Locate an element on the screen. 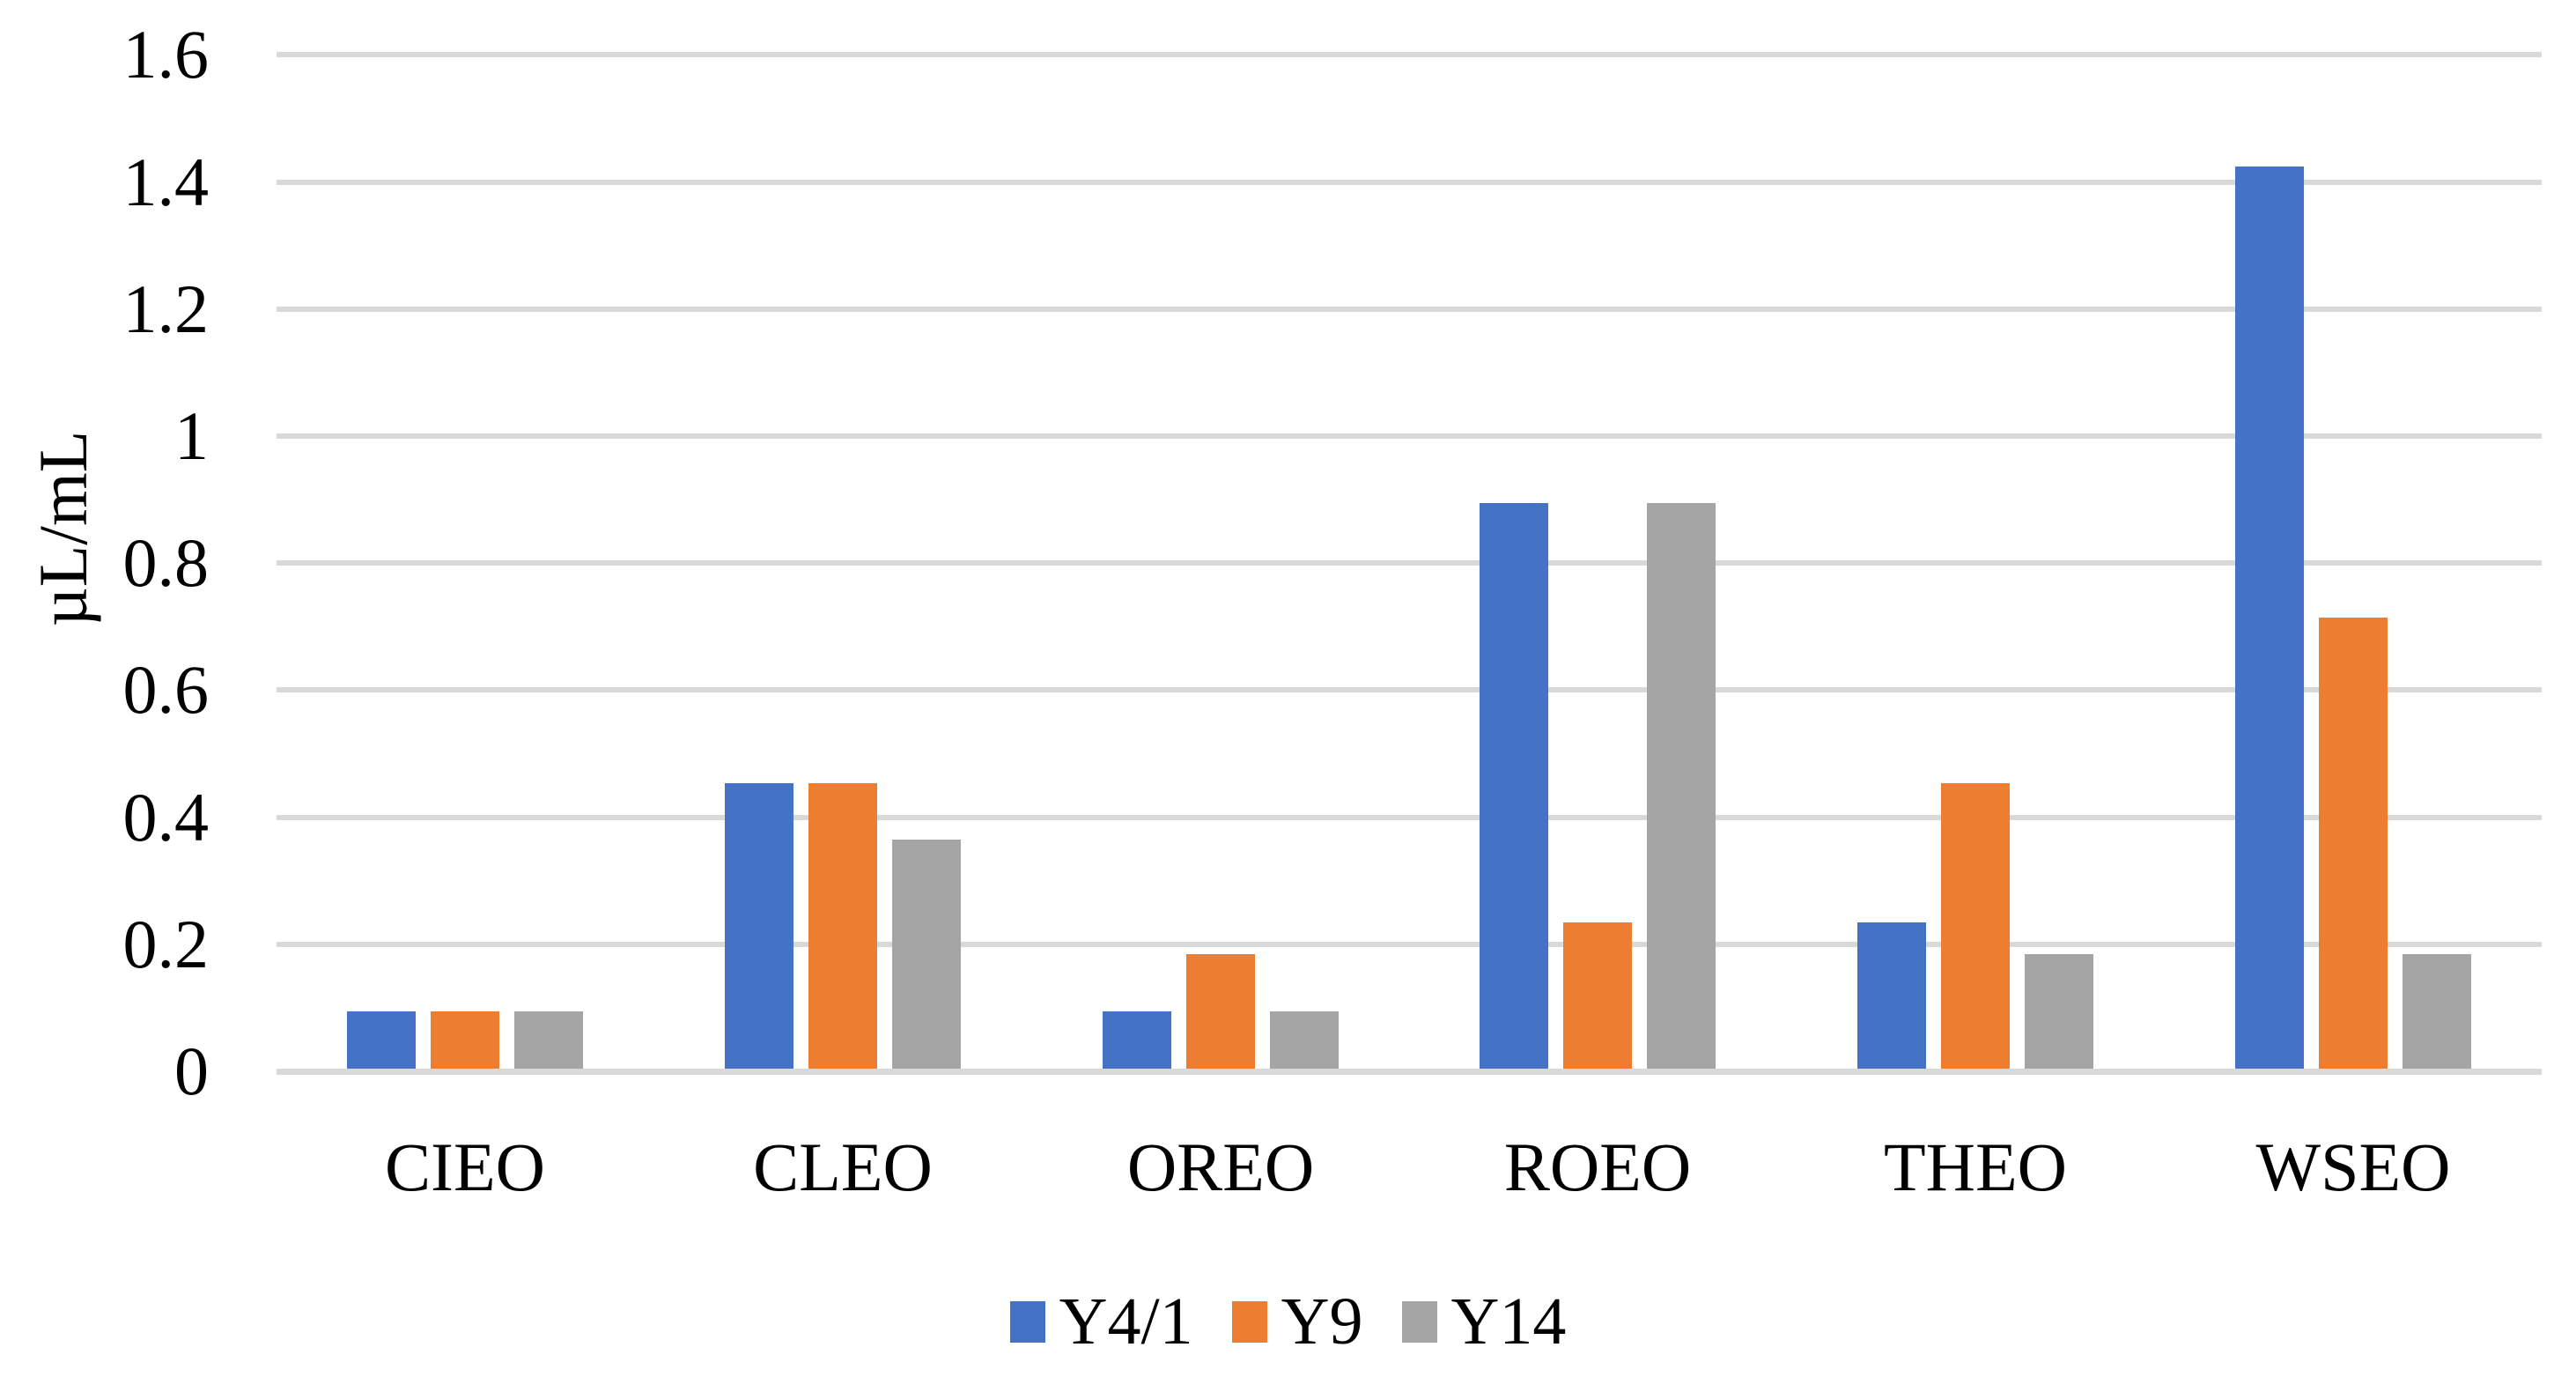  bar-Y4/1-THEO is located at coordinates (1891, 995).